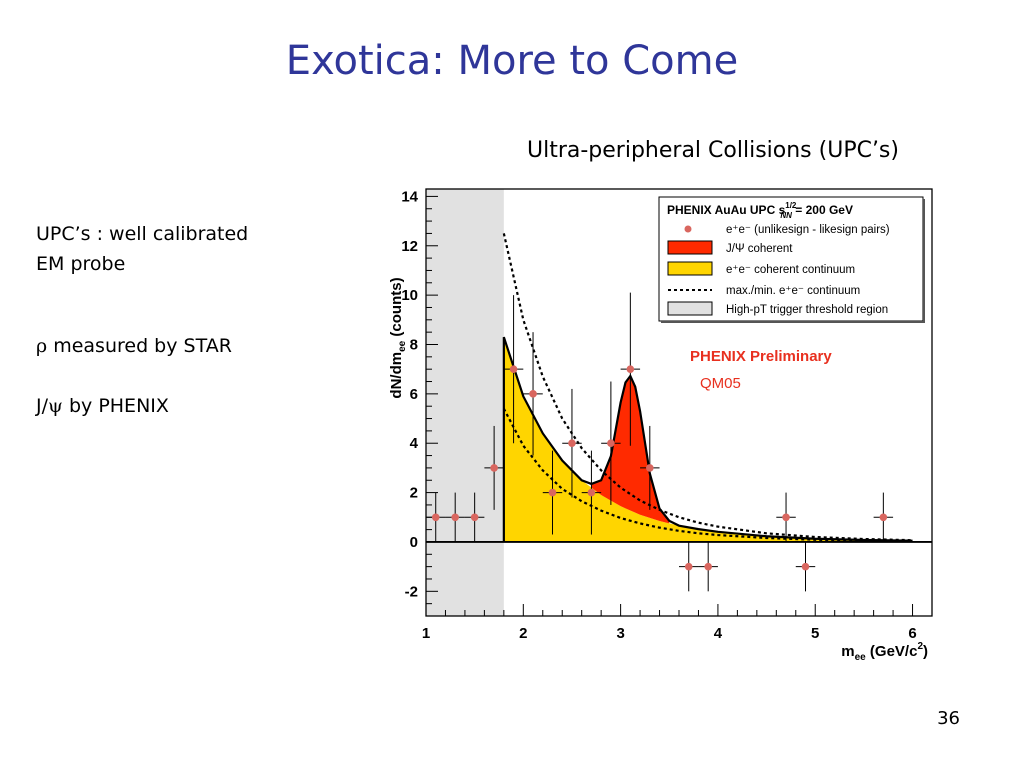 The height and width of the screenshot is (768, 1024). I want to click on legend-entry-continuum: e⁺e⁻ coherent continuum, so click(790, 270).